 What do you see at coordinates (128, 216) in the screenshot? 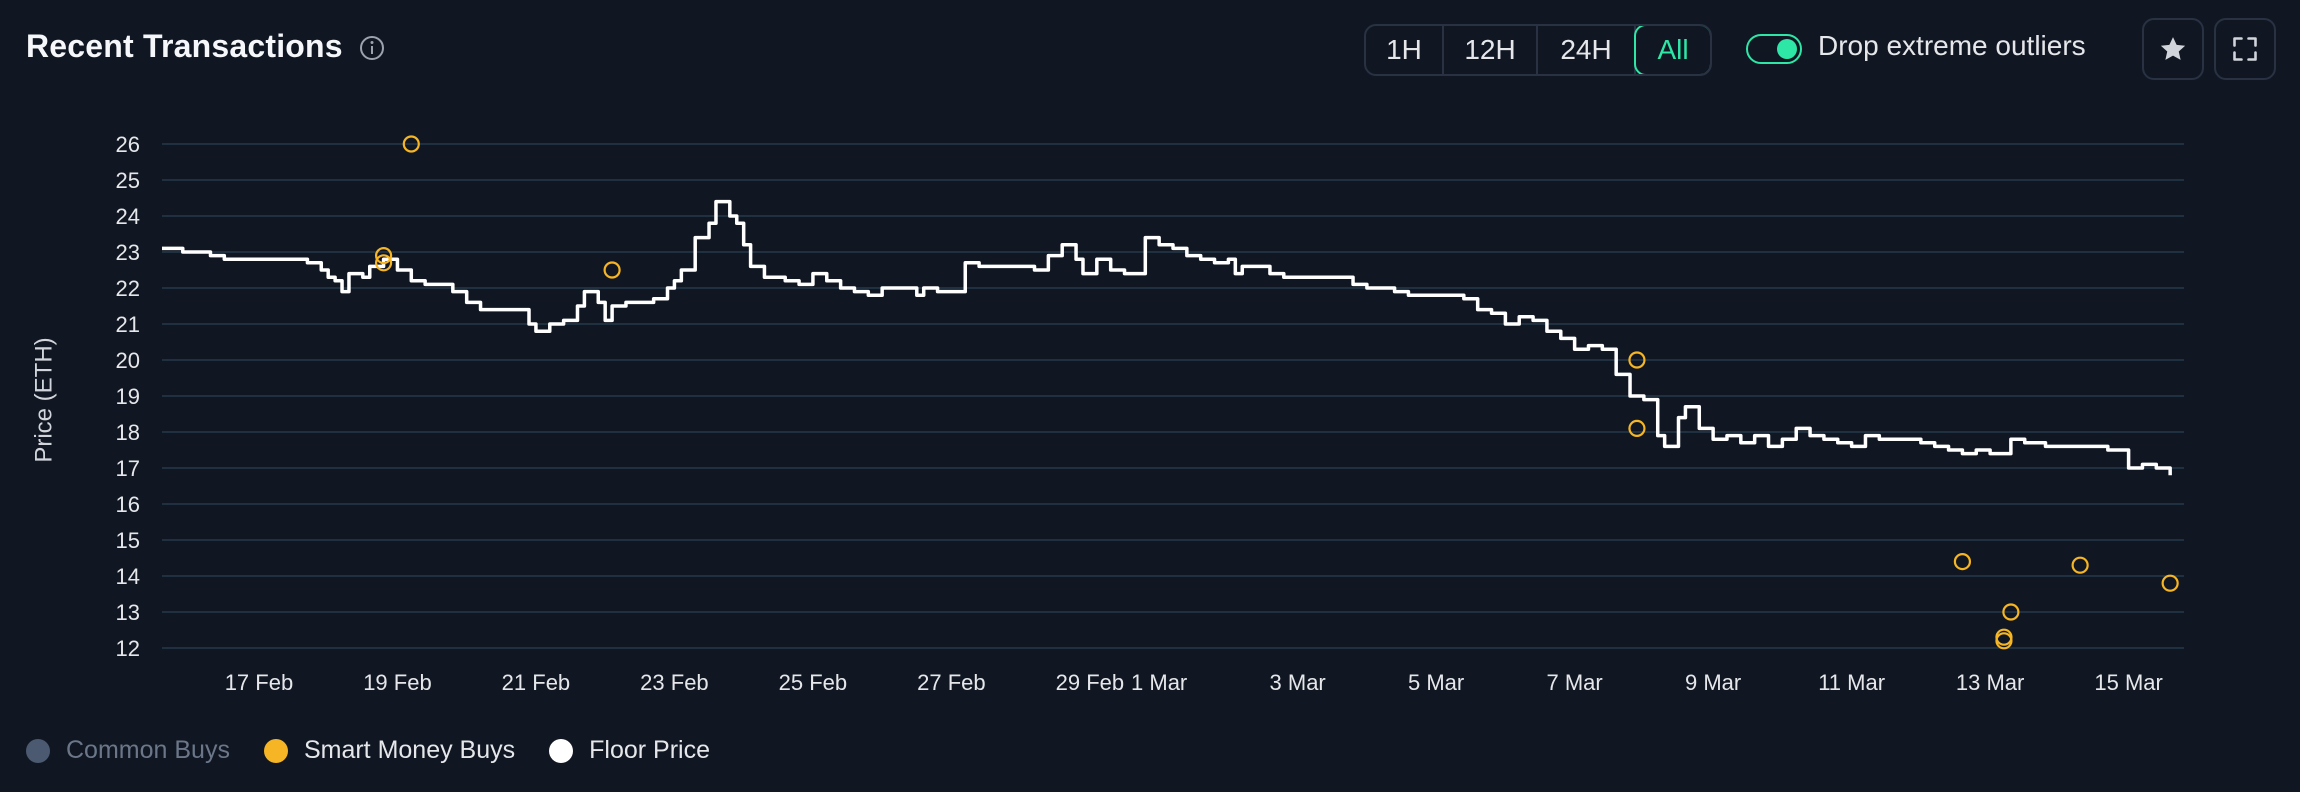
I see `y-tick-label: 24` at bounding box center [128, 216].